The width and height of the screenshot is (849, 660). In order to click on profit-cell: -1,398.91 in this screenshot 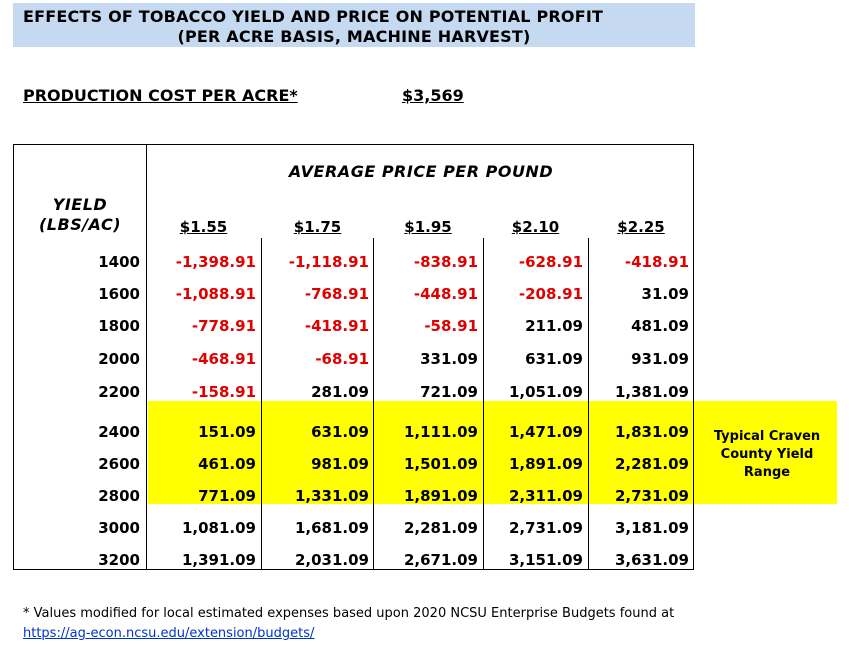, I will do `click(215, 262)`.